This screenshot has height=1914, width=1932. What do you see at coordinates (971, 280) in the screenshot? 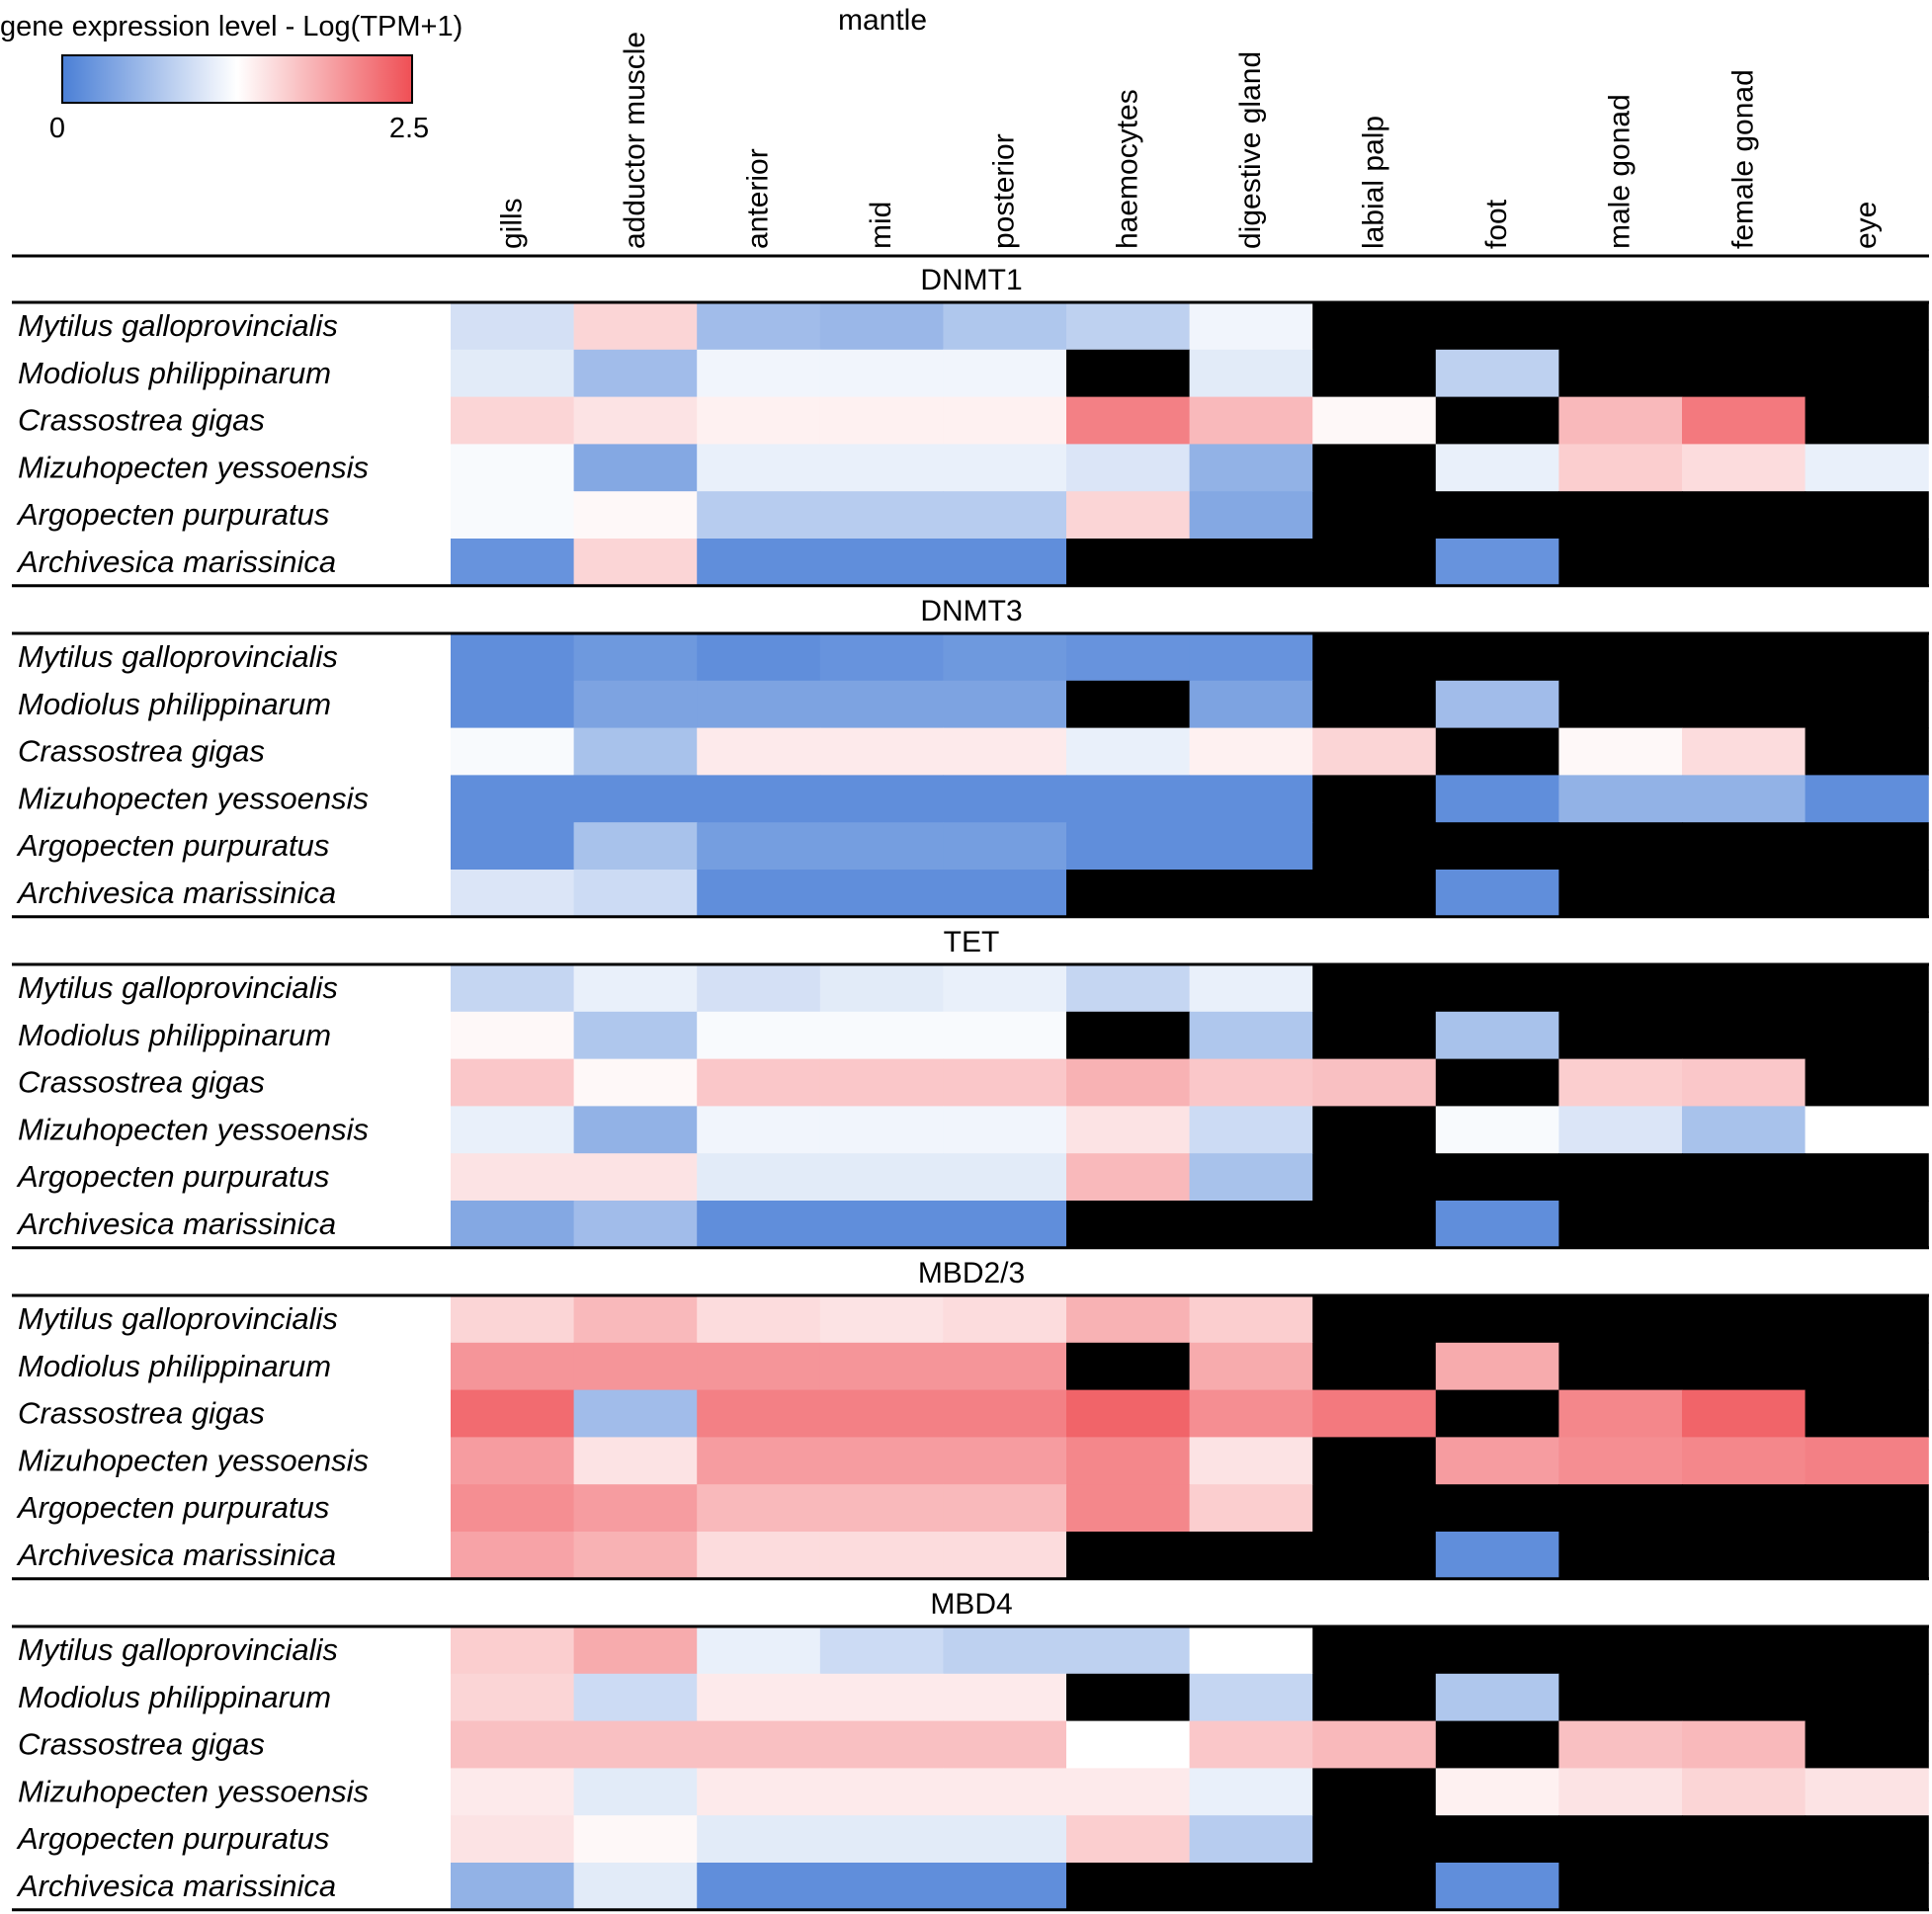
I see `gene-title: DNMT1` at bounding box center [971, 280].